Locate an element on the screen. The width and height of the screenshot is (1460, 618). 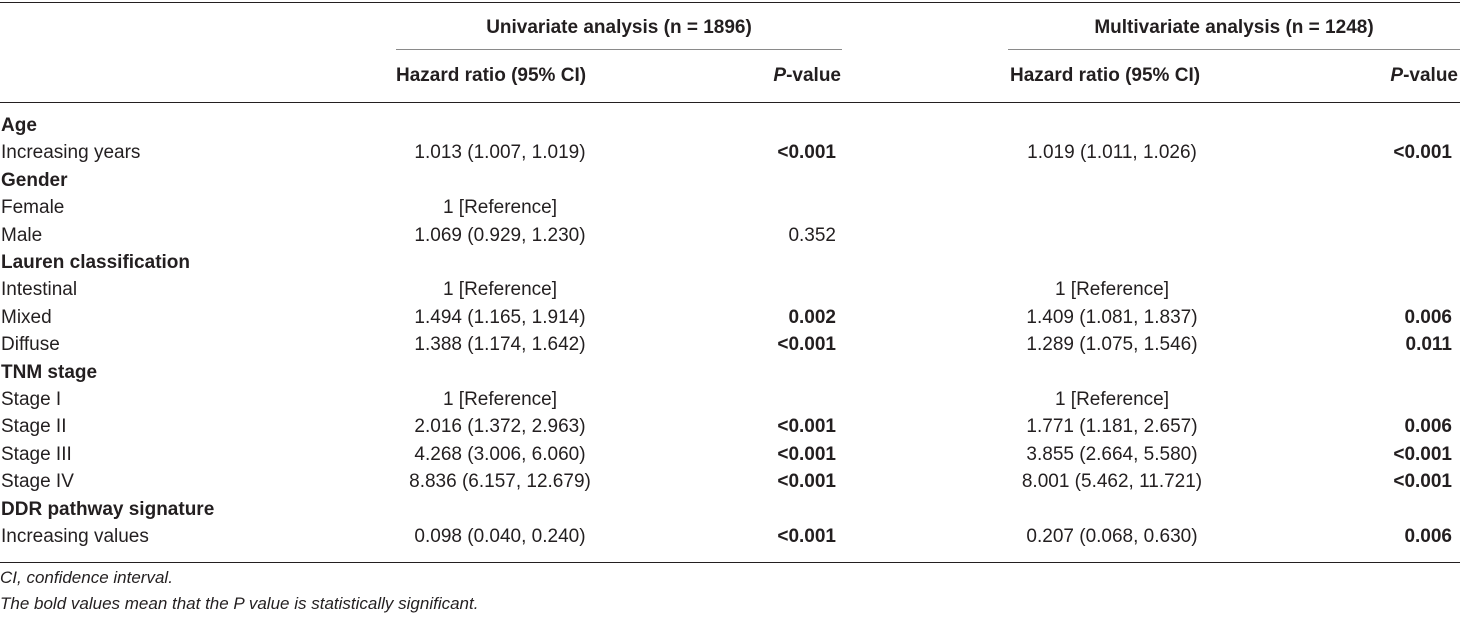
group-heading: DDR pathway signature is located at coordinates (108, 509).